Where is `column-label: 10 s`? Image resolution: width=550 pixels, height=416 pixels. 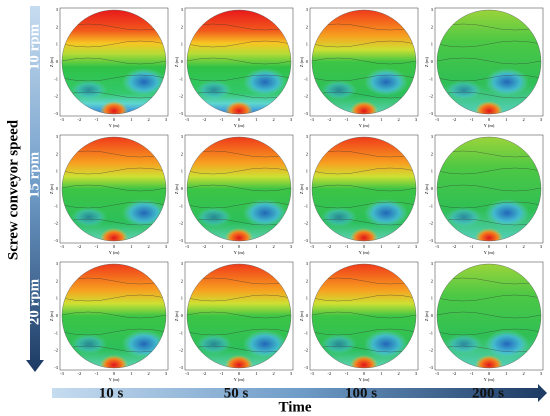 column-label: 10 s is located at coordinates (111, 393).